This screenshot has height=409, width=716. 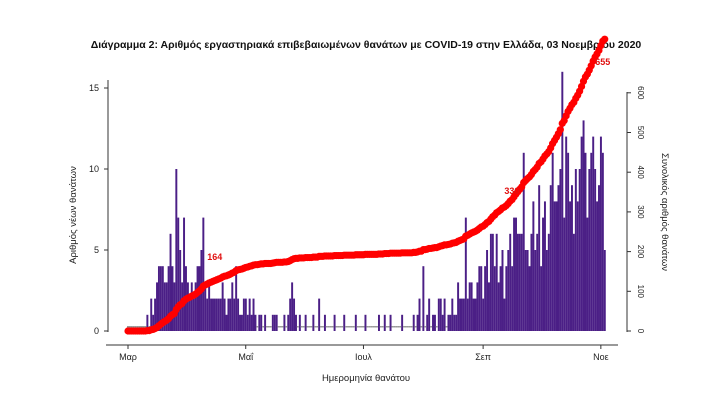 What do you see at coordinates (246, 357) in the screenshot?
I see `x-tick-label: Μαΐ` at bounding box center [246, 357].